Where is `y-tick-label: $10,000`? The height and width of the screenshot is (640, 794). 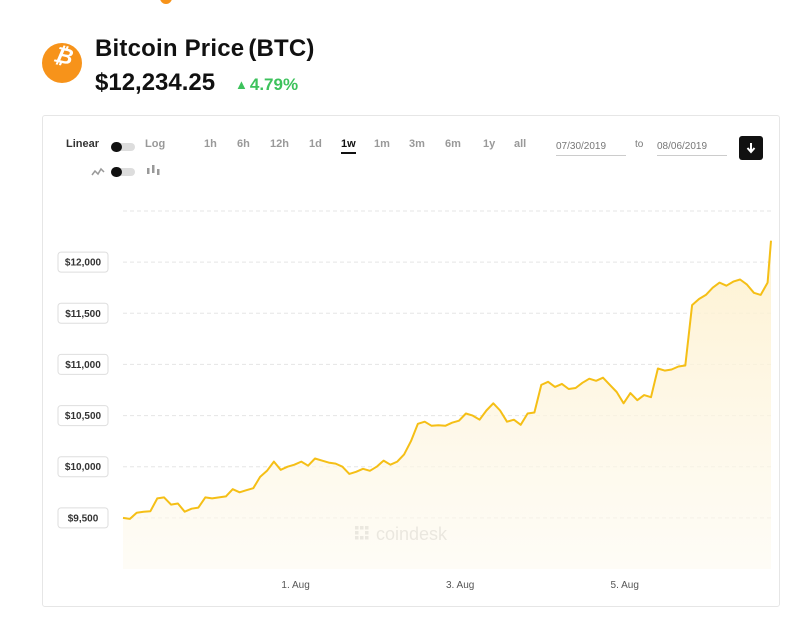
y-tick-label: $10,000 is located at coordinates (83, 467).